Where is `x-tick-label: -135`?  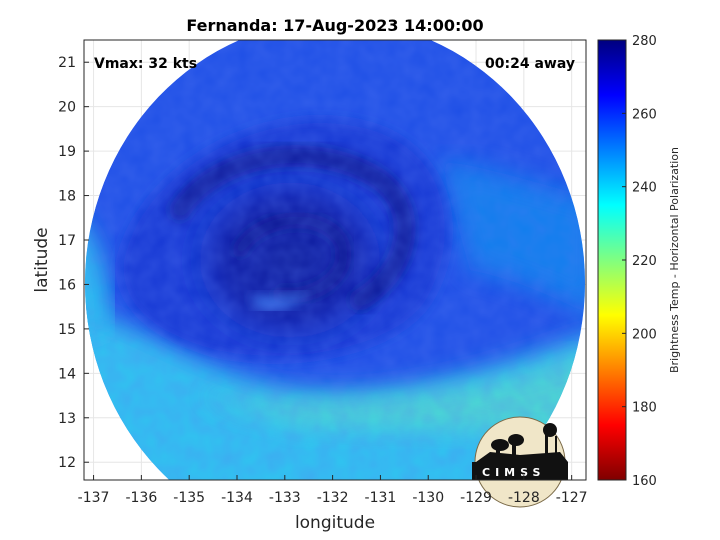 x-tick-label: -135 is located at coordinates (189, 498).